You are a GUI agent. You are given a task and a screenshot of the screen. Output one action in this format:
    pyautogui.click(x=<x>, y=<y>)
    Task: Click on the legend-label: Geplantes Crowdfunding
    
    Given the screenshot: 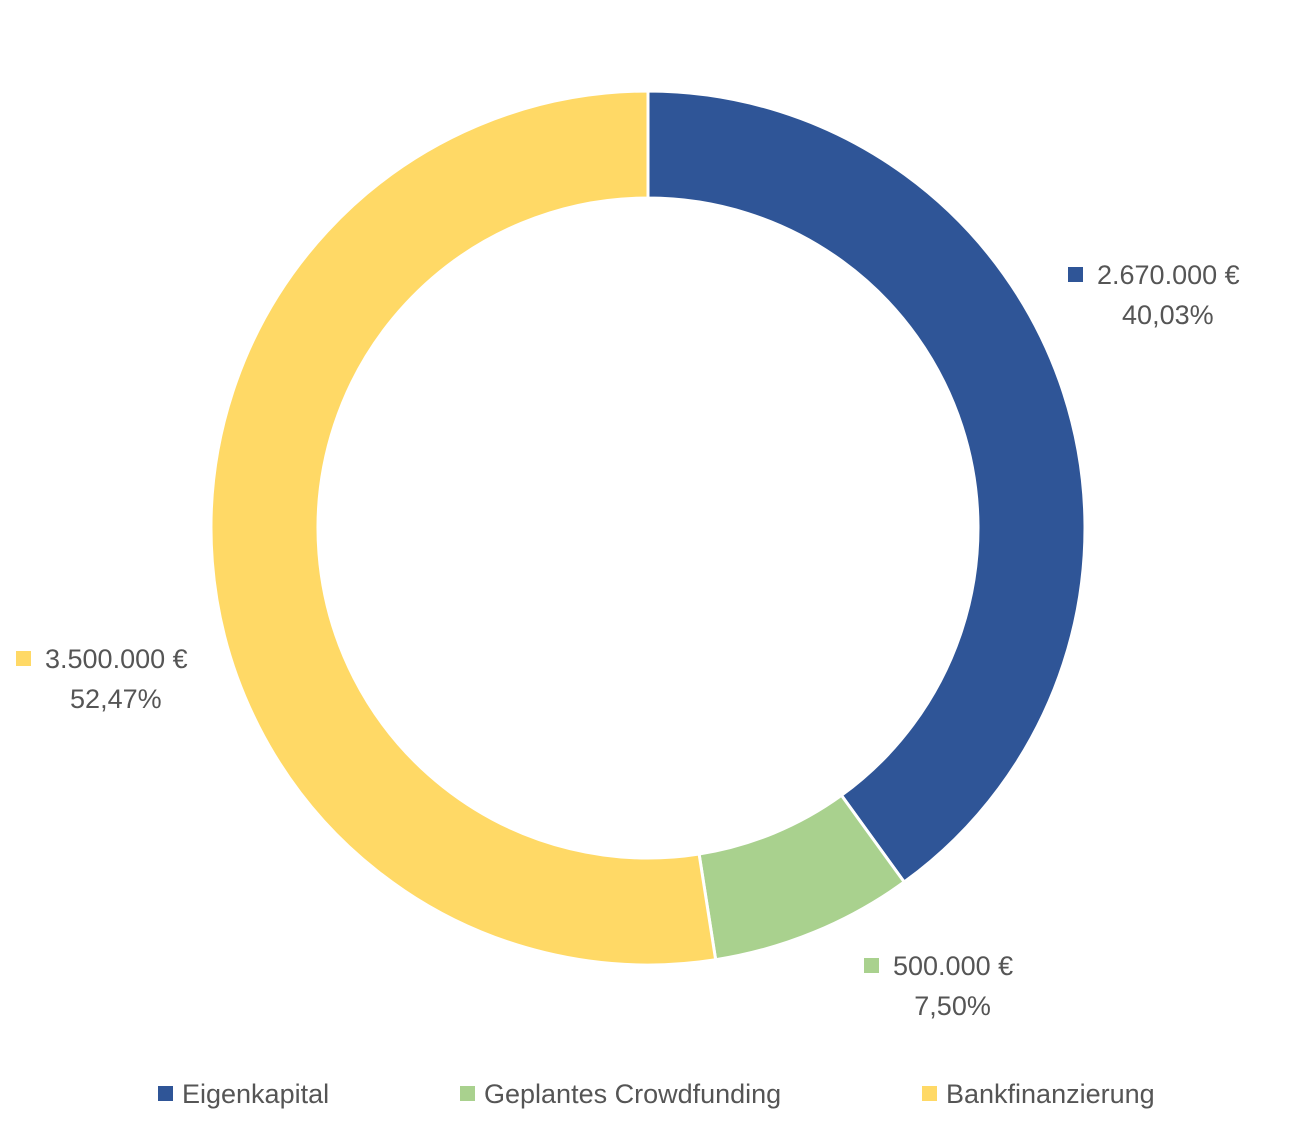 What is the action you would take?
    pyautogui.click(x=633, y=1094)
    